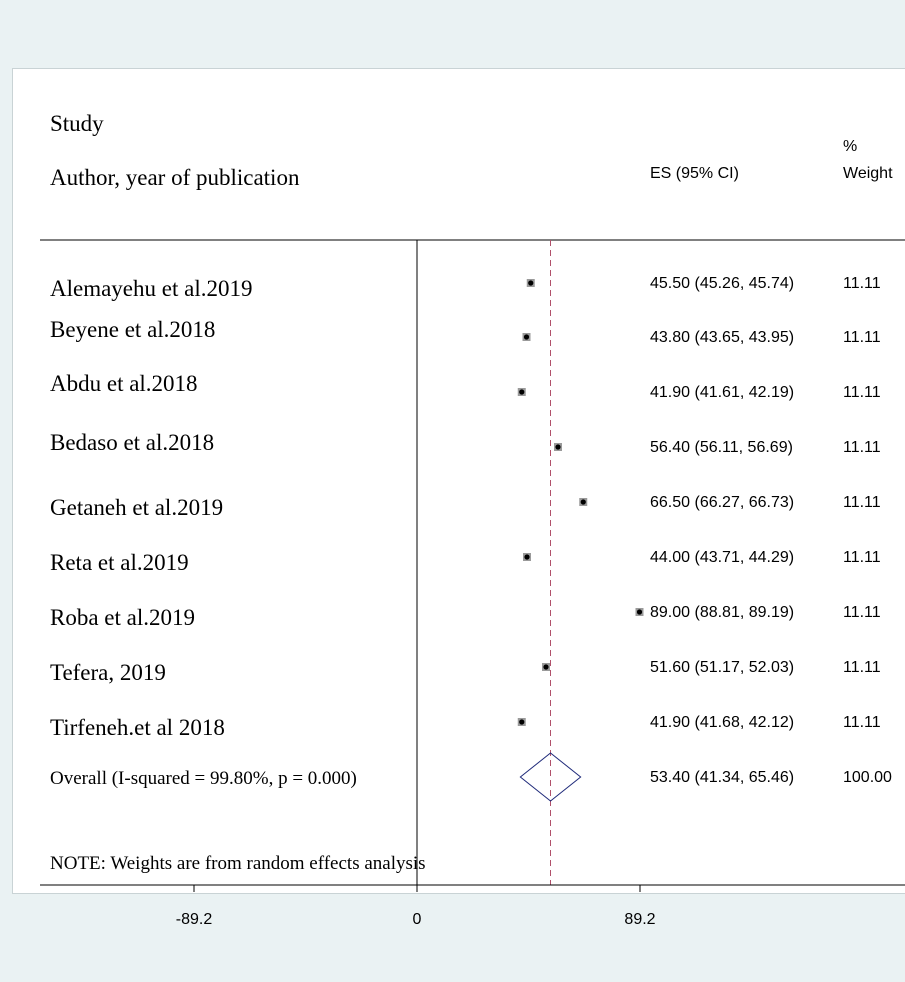 The width and height of the screenshot is (905, 982). What do you see at coordinates (867, 777) in the screenshot?
I see `overall-weight-value: 100.00` at bounding box center [867, 777].